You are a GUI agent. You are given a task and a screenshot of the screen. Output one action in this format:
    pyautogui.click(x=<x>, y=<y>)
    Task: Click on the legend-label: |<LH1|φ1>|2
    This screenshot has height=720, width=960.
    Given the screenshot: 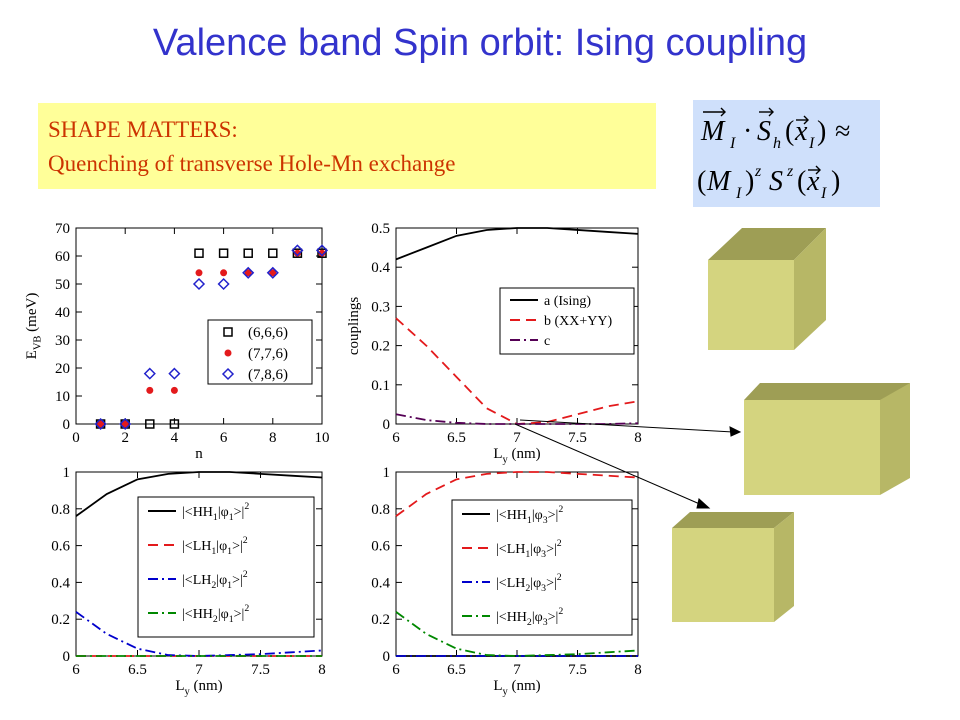 What is the action you would take?
    pyautogui.click(x=215, y=546)
    